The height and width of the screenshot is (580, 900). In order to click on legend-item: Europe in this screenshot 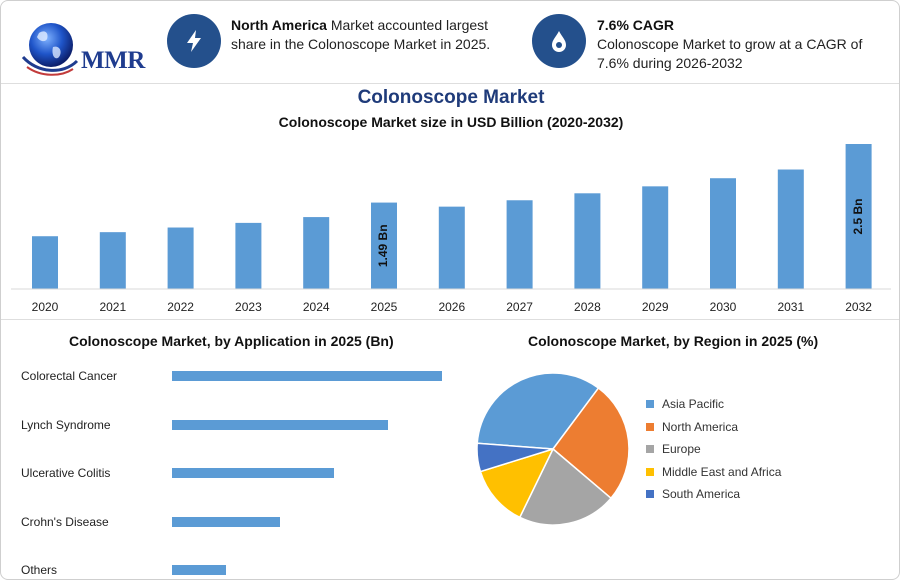, I will do `click(673, 449)`.